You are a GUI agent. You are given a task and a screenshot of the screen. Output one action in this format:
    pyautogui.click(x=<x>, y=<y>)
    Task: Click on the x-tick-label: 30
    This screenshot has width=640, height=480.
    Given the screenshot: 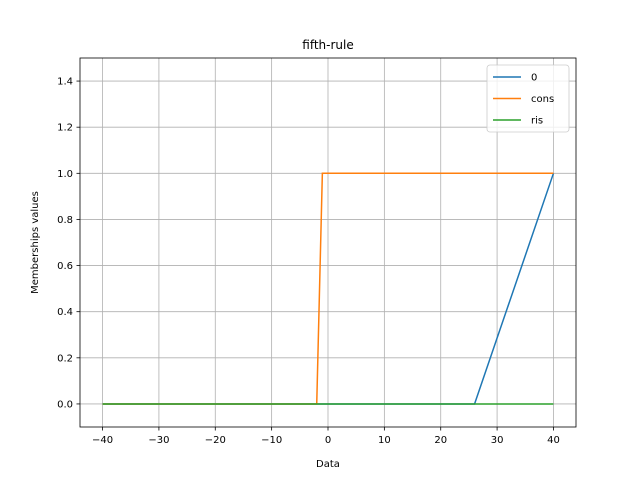 What is the action you would take?
    pyautogui.click(x=497, y=440)
    